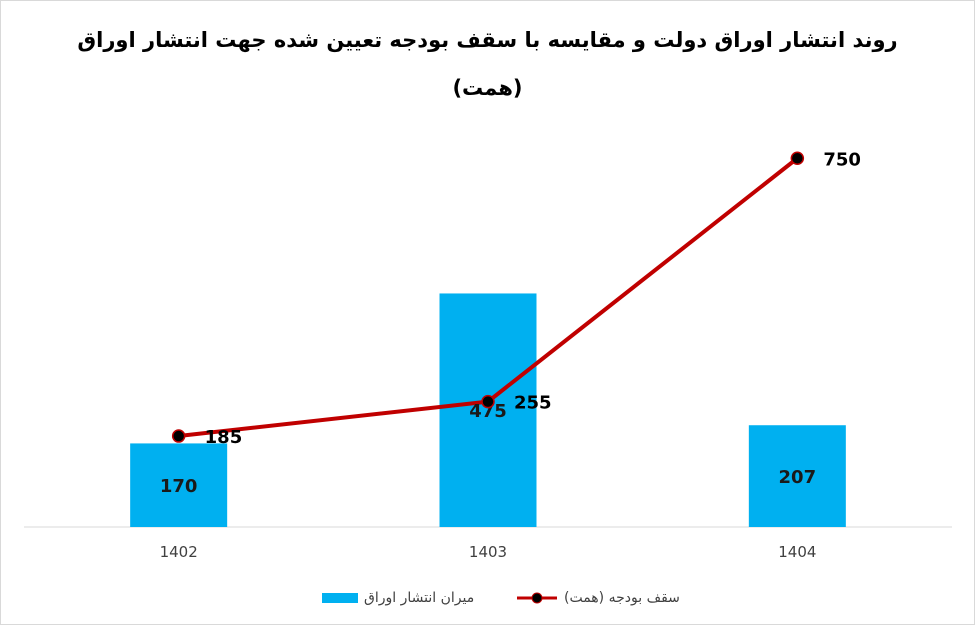 The width and height of the screenshot is (975, 625). What do you see at coordinates (797, 552) in the screenshot?
I see `x-tick-label-1404: 1404` at bounding box center [797, 552].